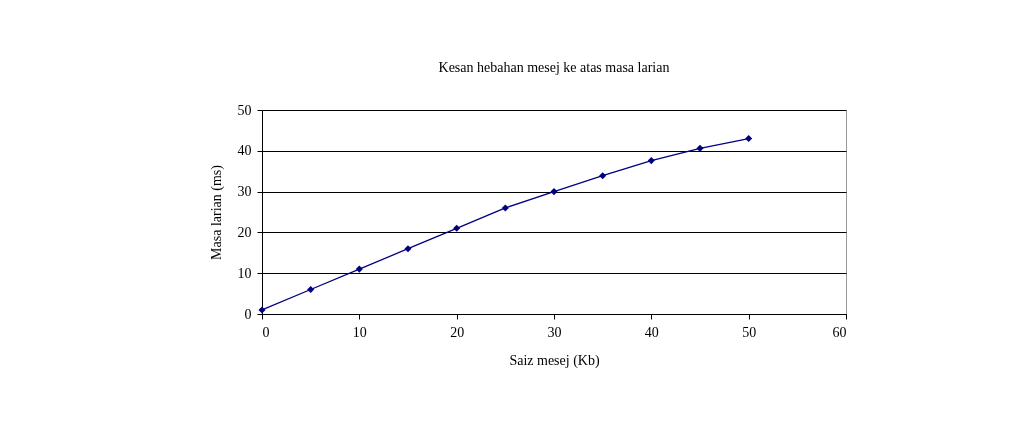  I want to click on y-tick-label: 0, so click(248, 314).